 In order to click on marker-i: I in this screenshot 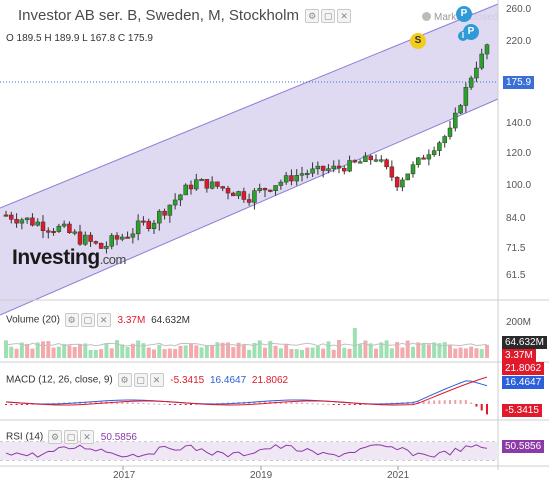, I will do `click(463, 36)`.